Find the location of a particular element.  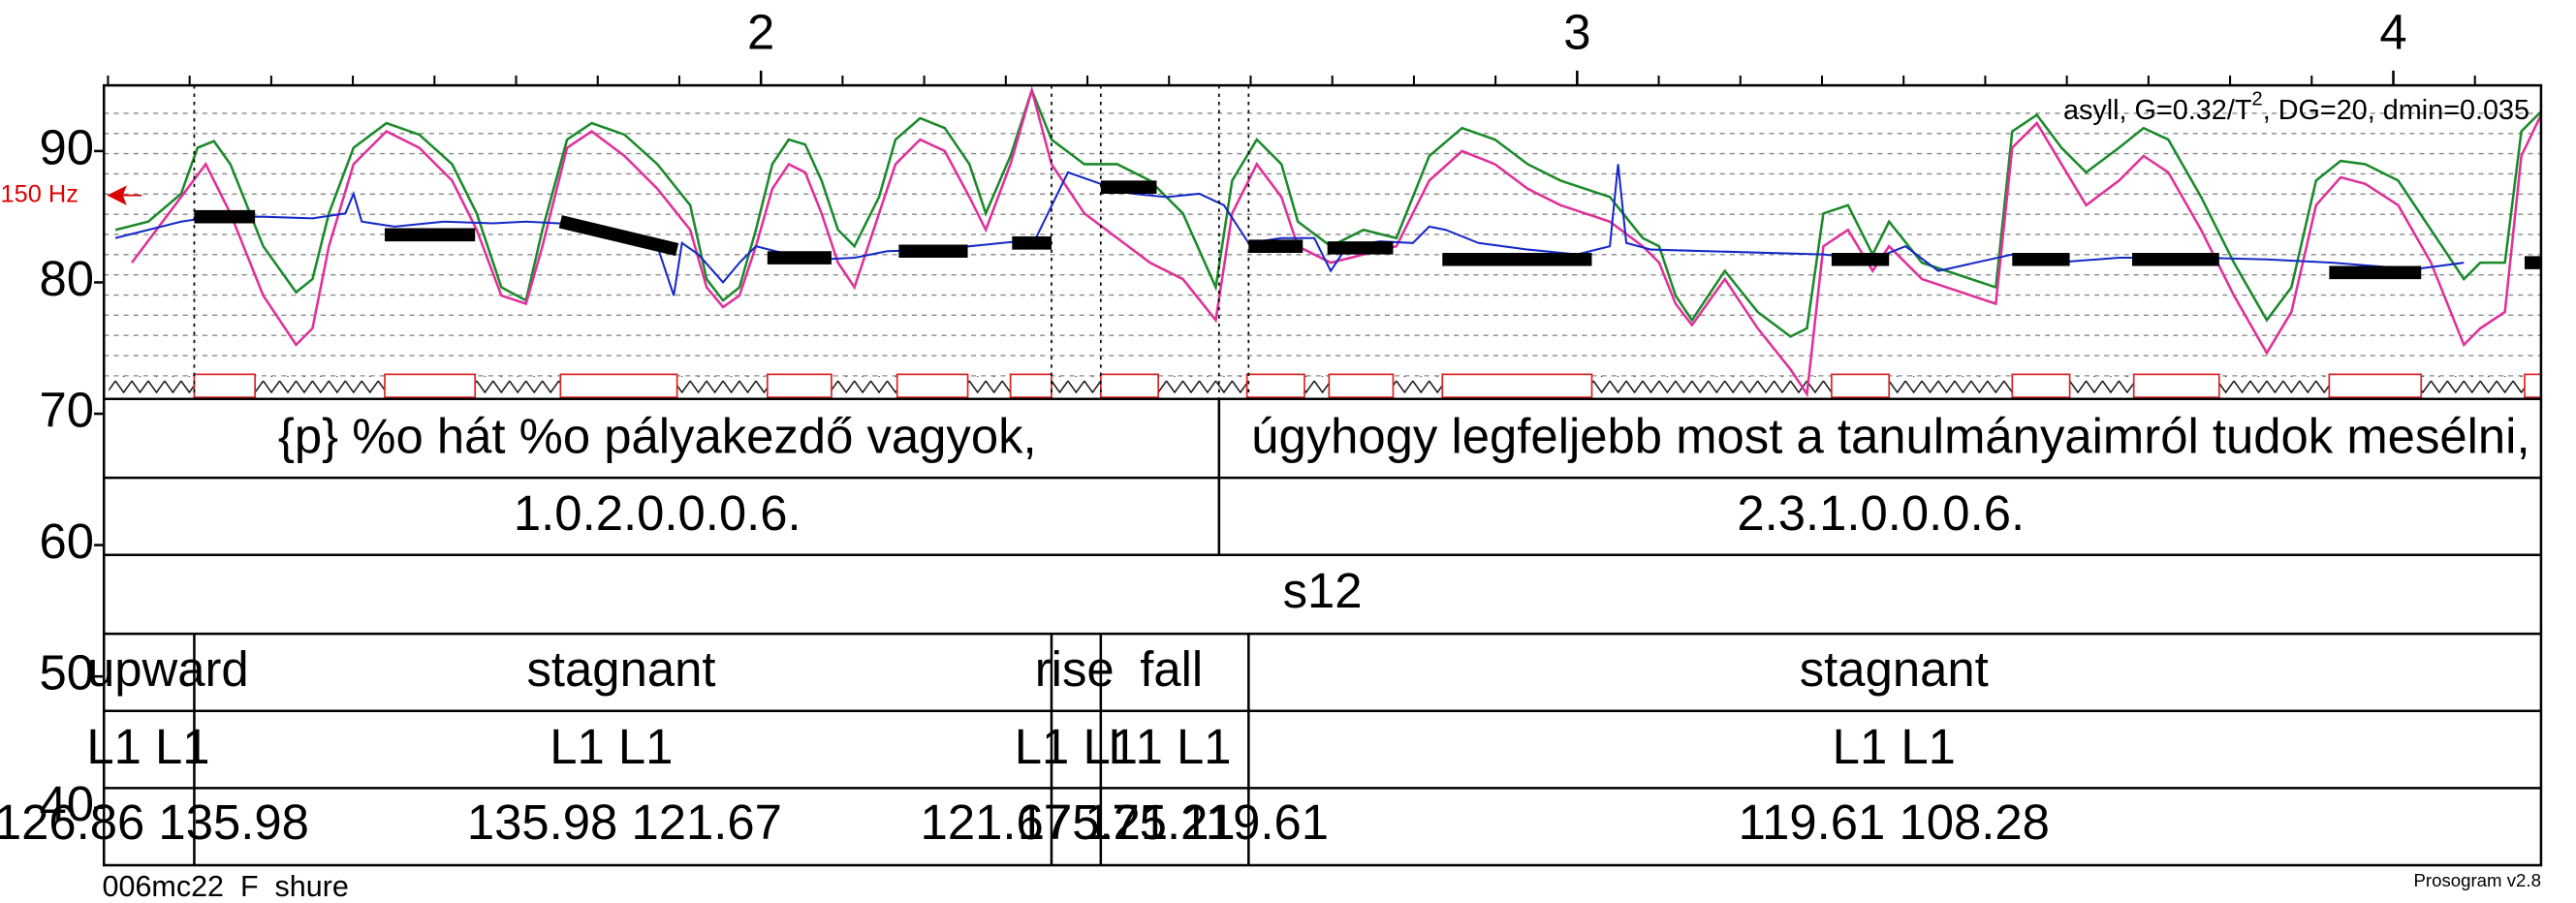

annotation-rest: , DG=20, dmin=0.035 is located at coordinates (2396, 110).